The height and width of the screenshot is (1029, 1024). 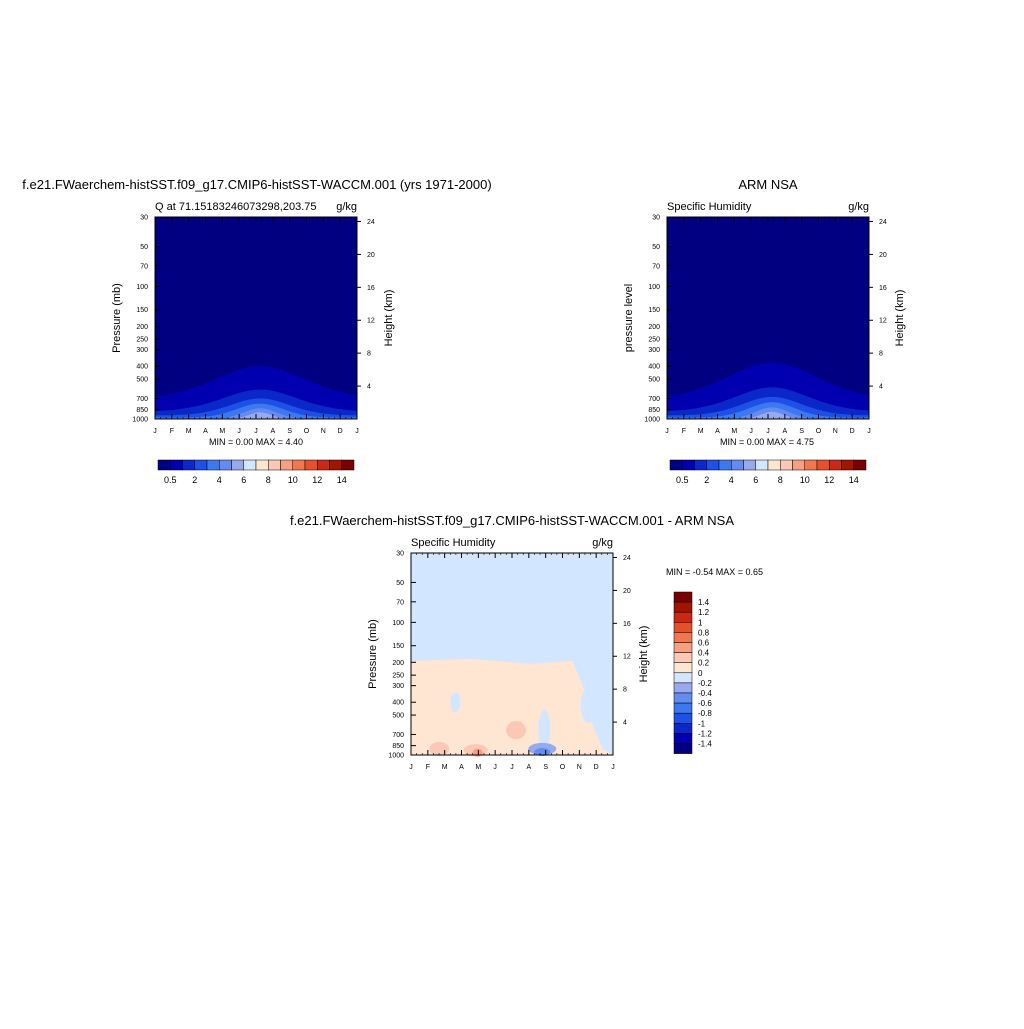 What do you see at coordinates (398, 686) in the screenshot?
I see `y-tick-label: 300` at bounding box center [398, 686].